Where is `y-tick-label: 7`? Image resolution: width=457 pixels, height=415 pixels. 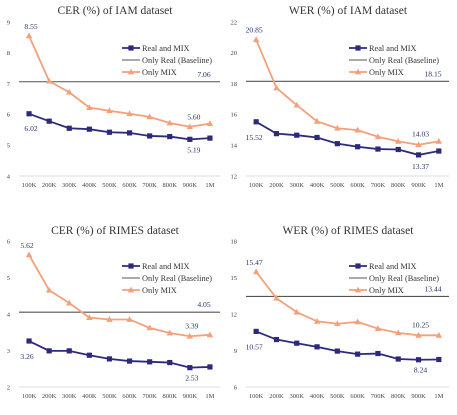
y-tick-label: 7 is located at coordinates (9, 84).